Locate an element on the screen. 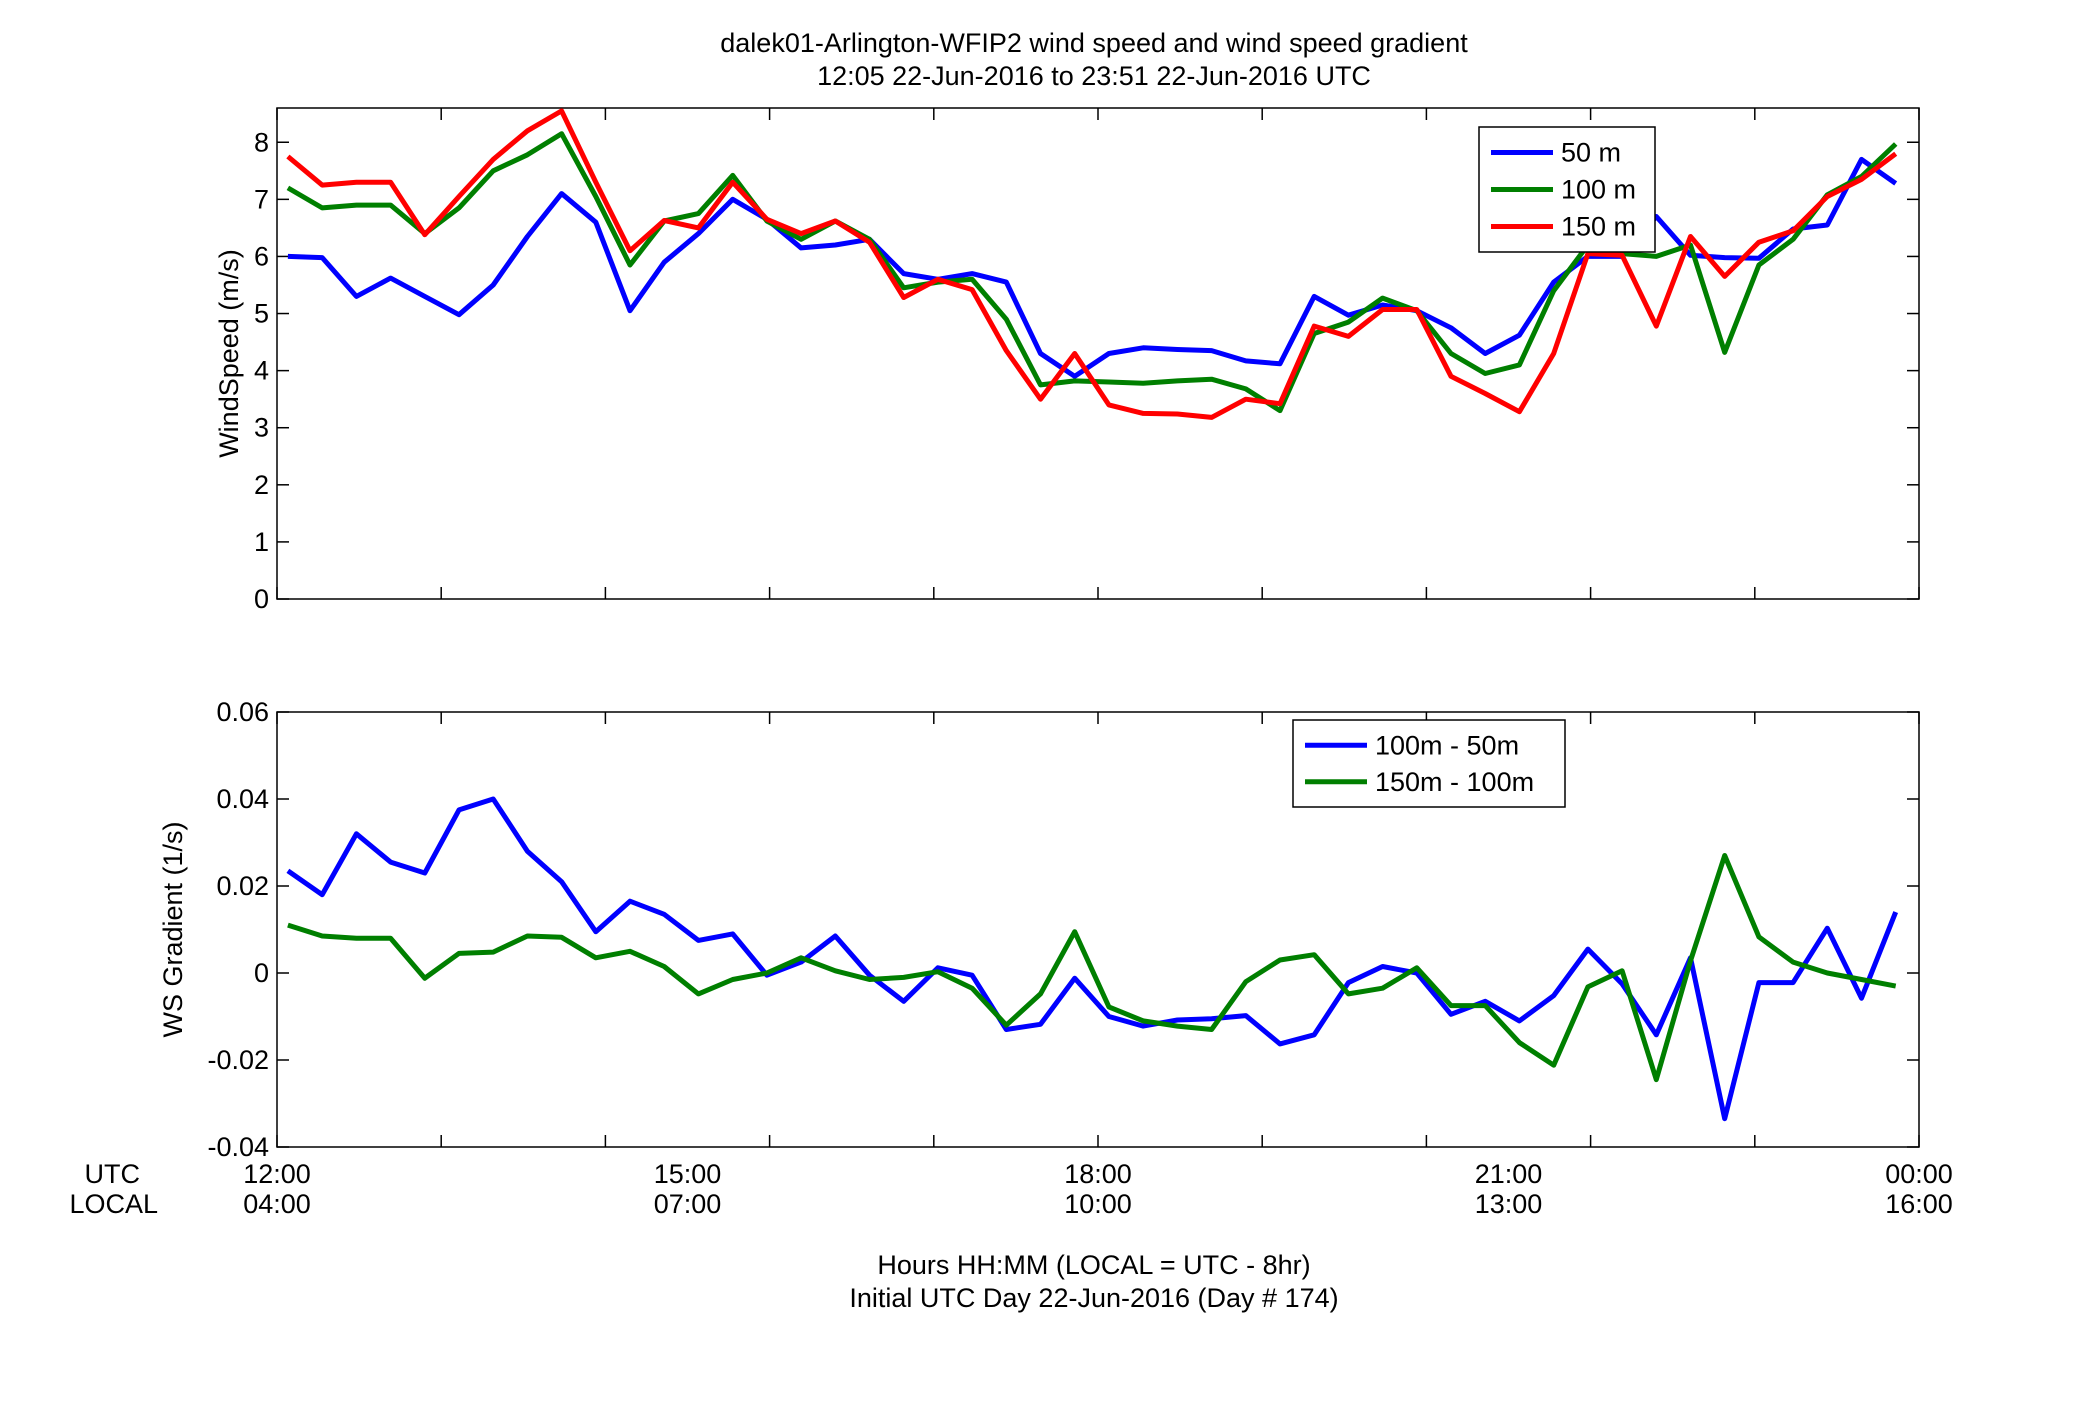 This screenshot has width=2098, height=1425. local-row-label: LOCAL is located at coordinates (113, 1204).